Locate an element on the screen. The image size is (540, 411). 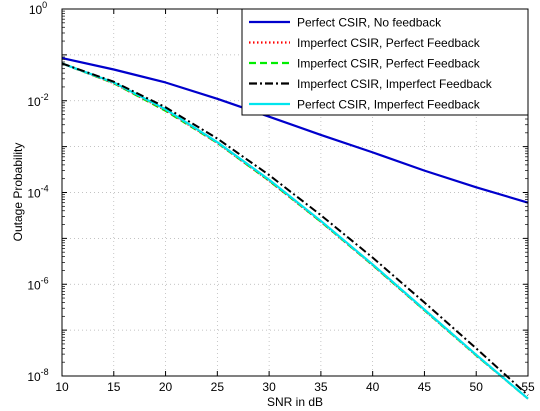
y-tick-label: 10⁻⁸ is located at coordinates (37, 375).